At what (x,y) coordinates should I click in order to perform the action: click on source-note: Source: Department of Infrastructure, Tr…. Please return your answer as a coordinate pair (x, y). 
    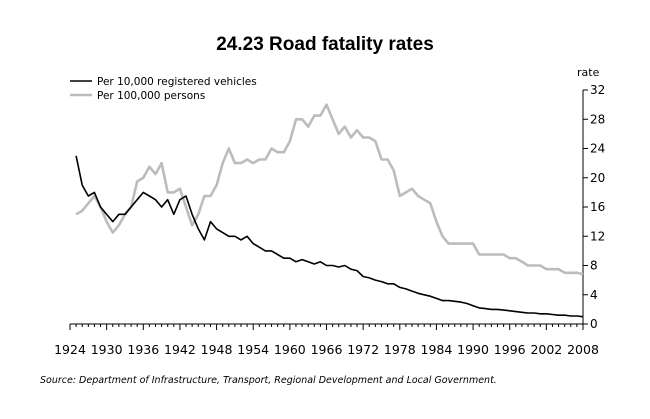
    Looking at the image, I should click on (268, 380).